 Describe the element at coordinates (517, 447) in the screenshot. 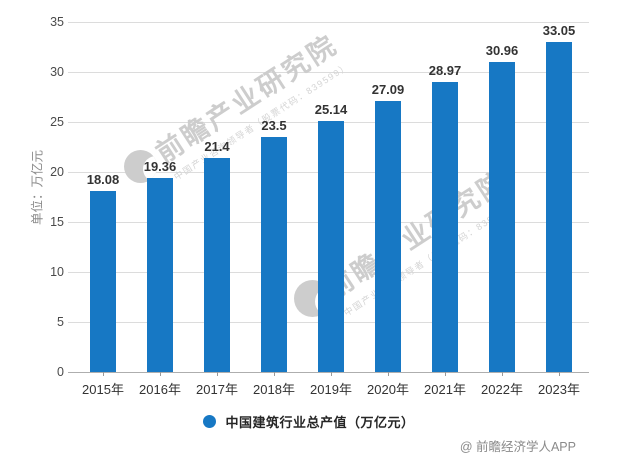

I see `attribution: @ 前瞻经济学人APP` at that location.